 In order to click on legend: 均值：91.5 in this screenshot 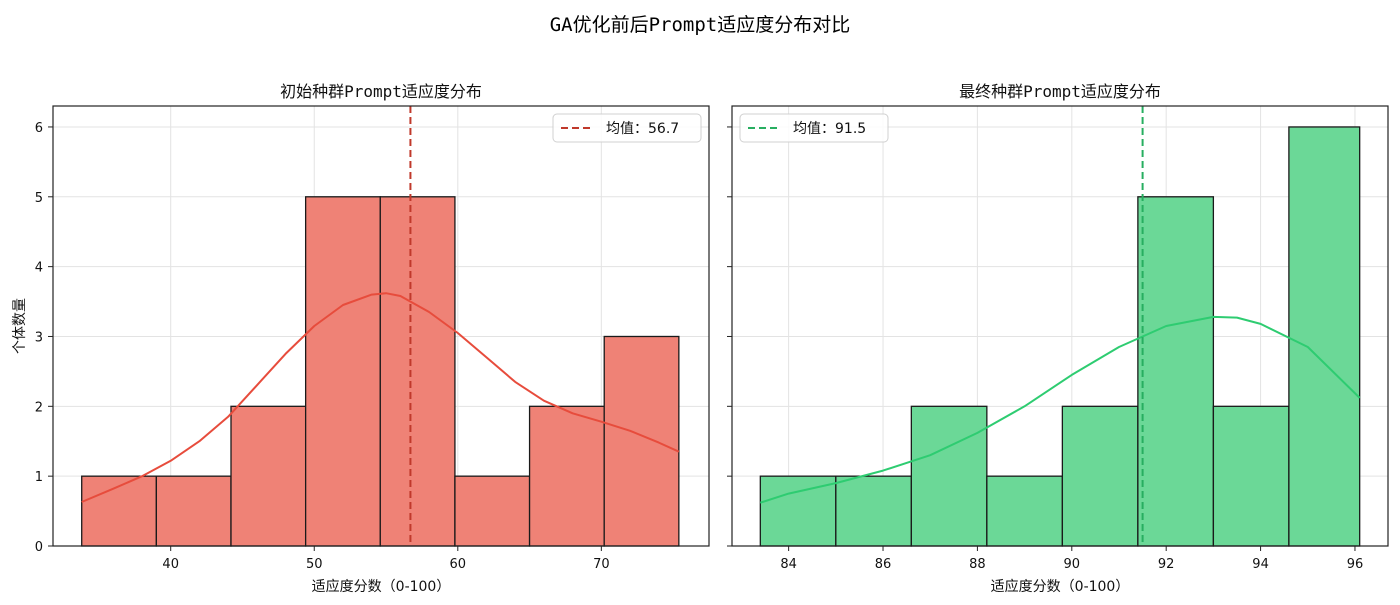, I will do `click(814, 128)`.